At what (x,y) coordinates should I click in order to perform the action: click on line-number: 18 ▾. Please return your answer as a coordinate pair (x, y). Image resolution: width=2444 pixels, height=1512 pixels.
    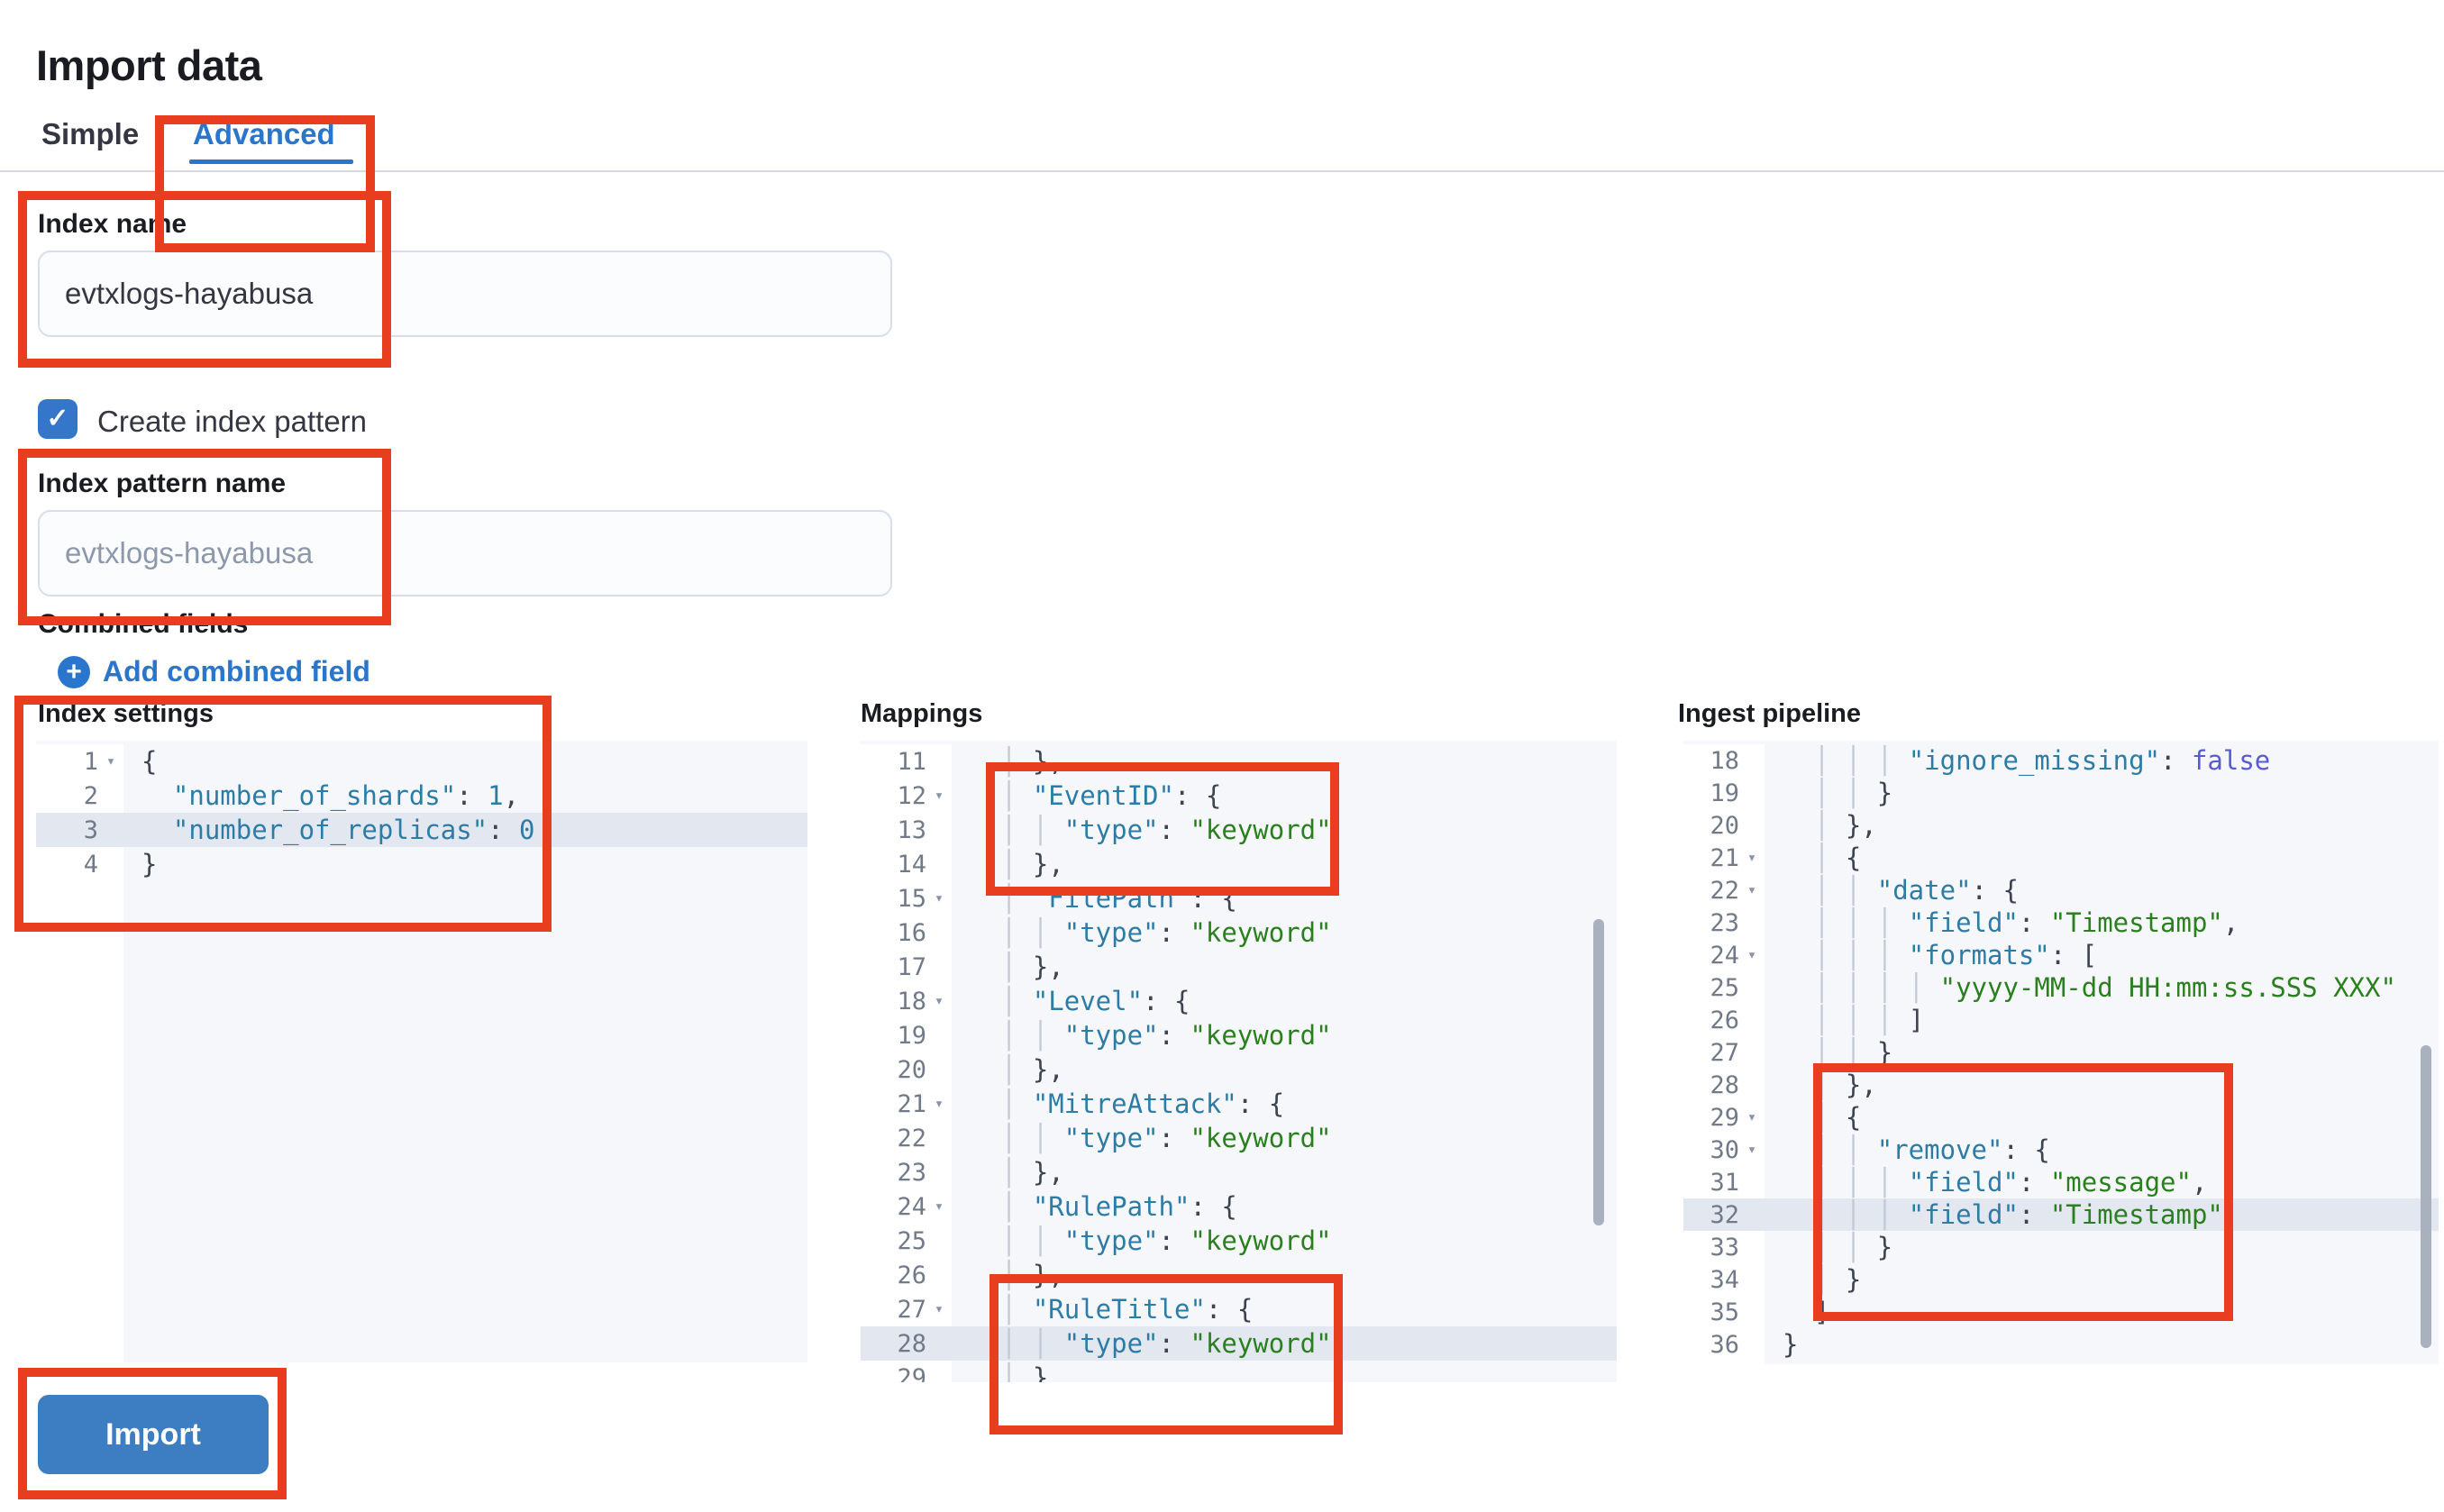
    Looking at the image, I should click on (906, 1001).